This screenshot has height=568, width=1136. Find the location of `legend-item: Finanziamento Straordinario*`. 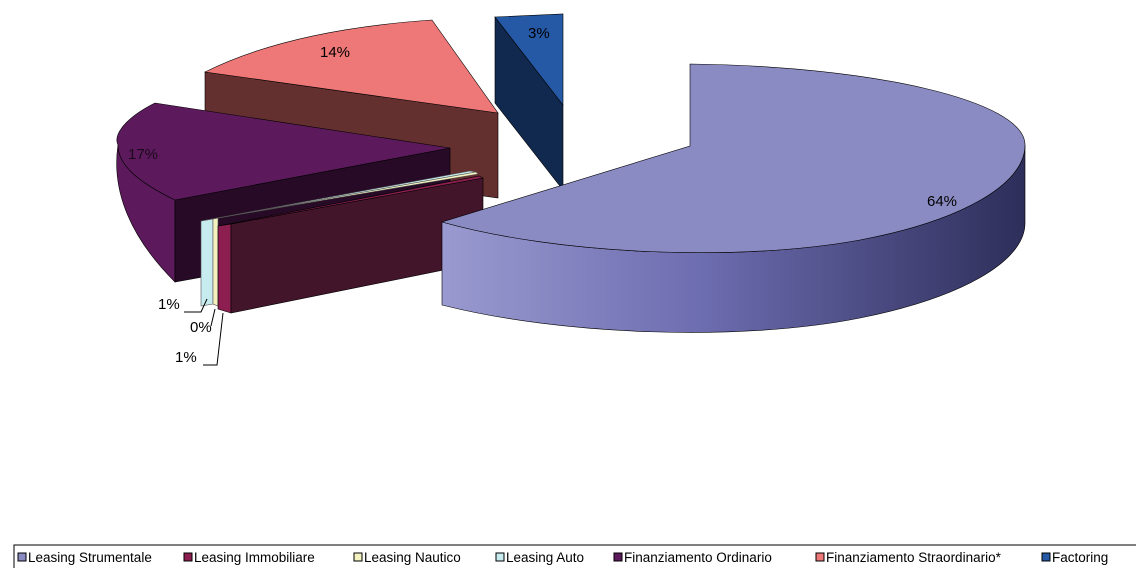

legend-item: Finanziamento Straordinario* is located at coordinates (908, 557).